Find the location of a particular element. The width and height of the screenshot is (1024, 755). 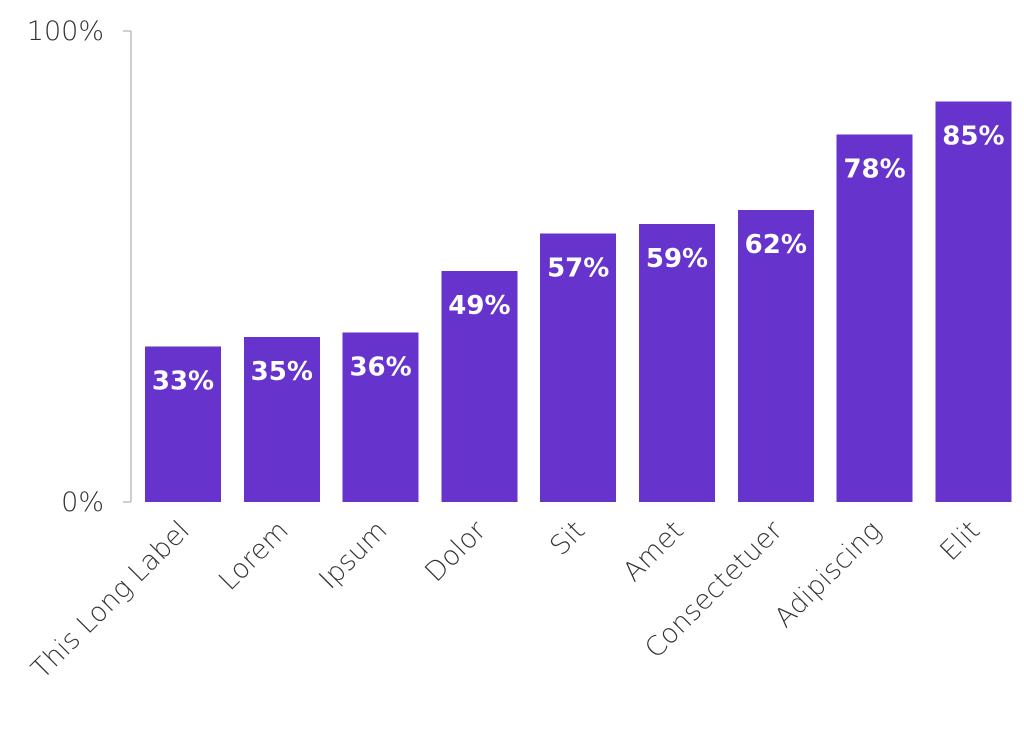

data-label: 49% is located at coordinates (479, 306).